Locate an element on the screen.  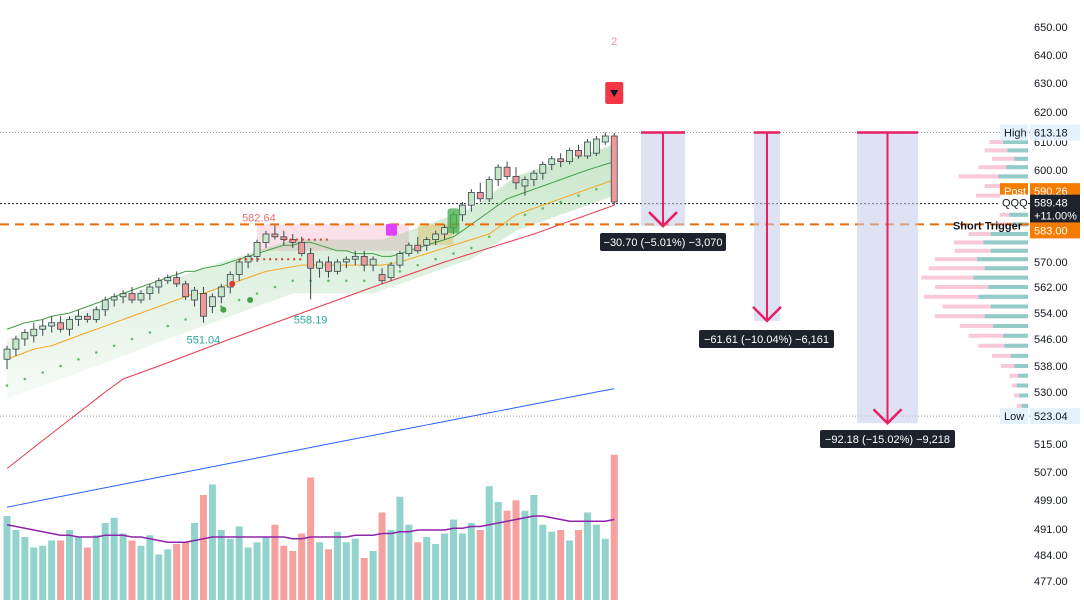
measure-label-bg is located at coordinates (887, 439).